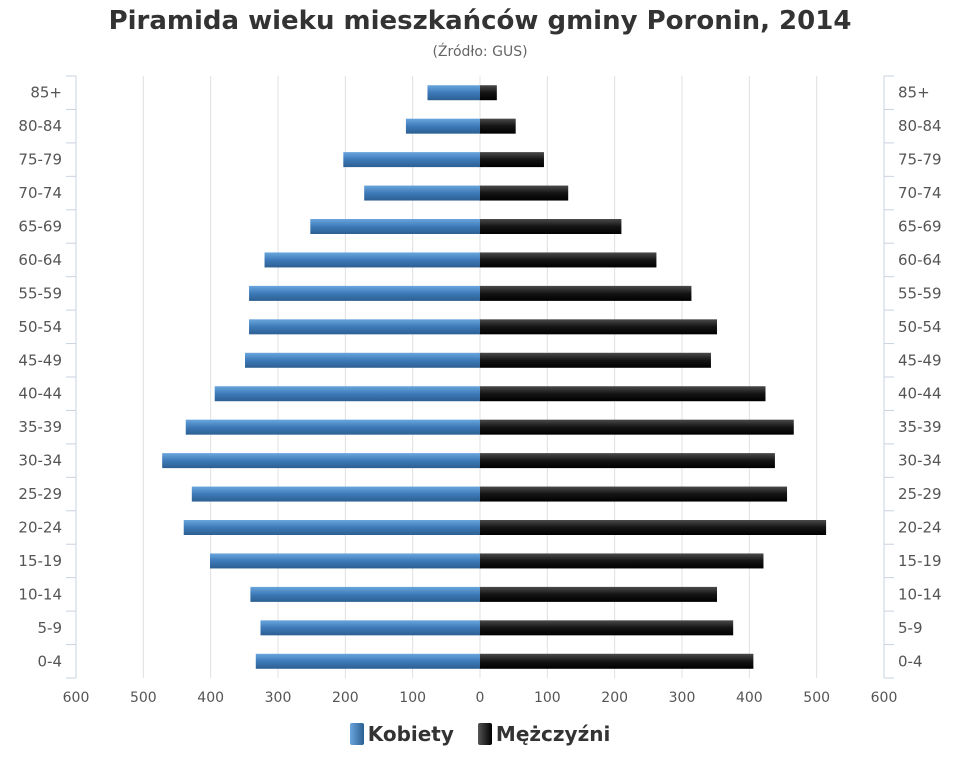  I want to click on category-label-right: 10-14, so click(920, 594).